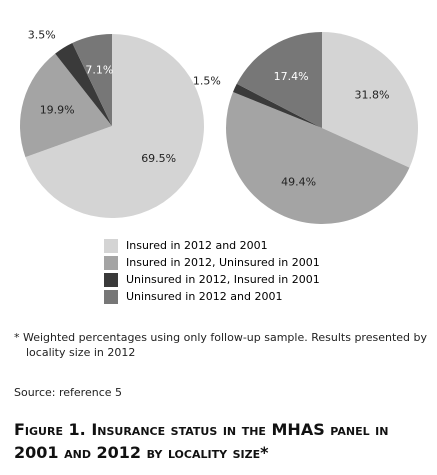 This screenshot has width=437, height=475. Describe the element at coordinates (207, 80) in the screenshot. I see `value-label: 1.5%` at that location.